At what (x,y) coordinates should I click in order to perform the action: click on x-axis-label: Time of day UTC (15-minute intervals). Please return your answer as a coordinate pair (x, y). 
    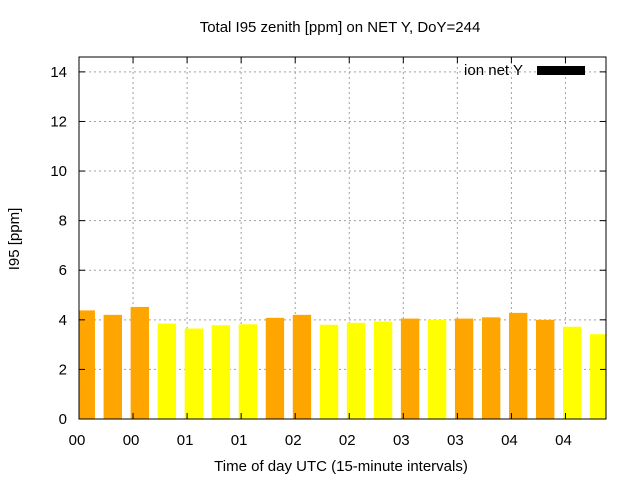
    Looking at the image, I should click on (341, 466).